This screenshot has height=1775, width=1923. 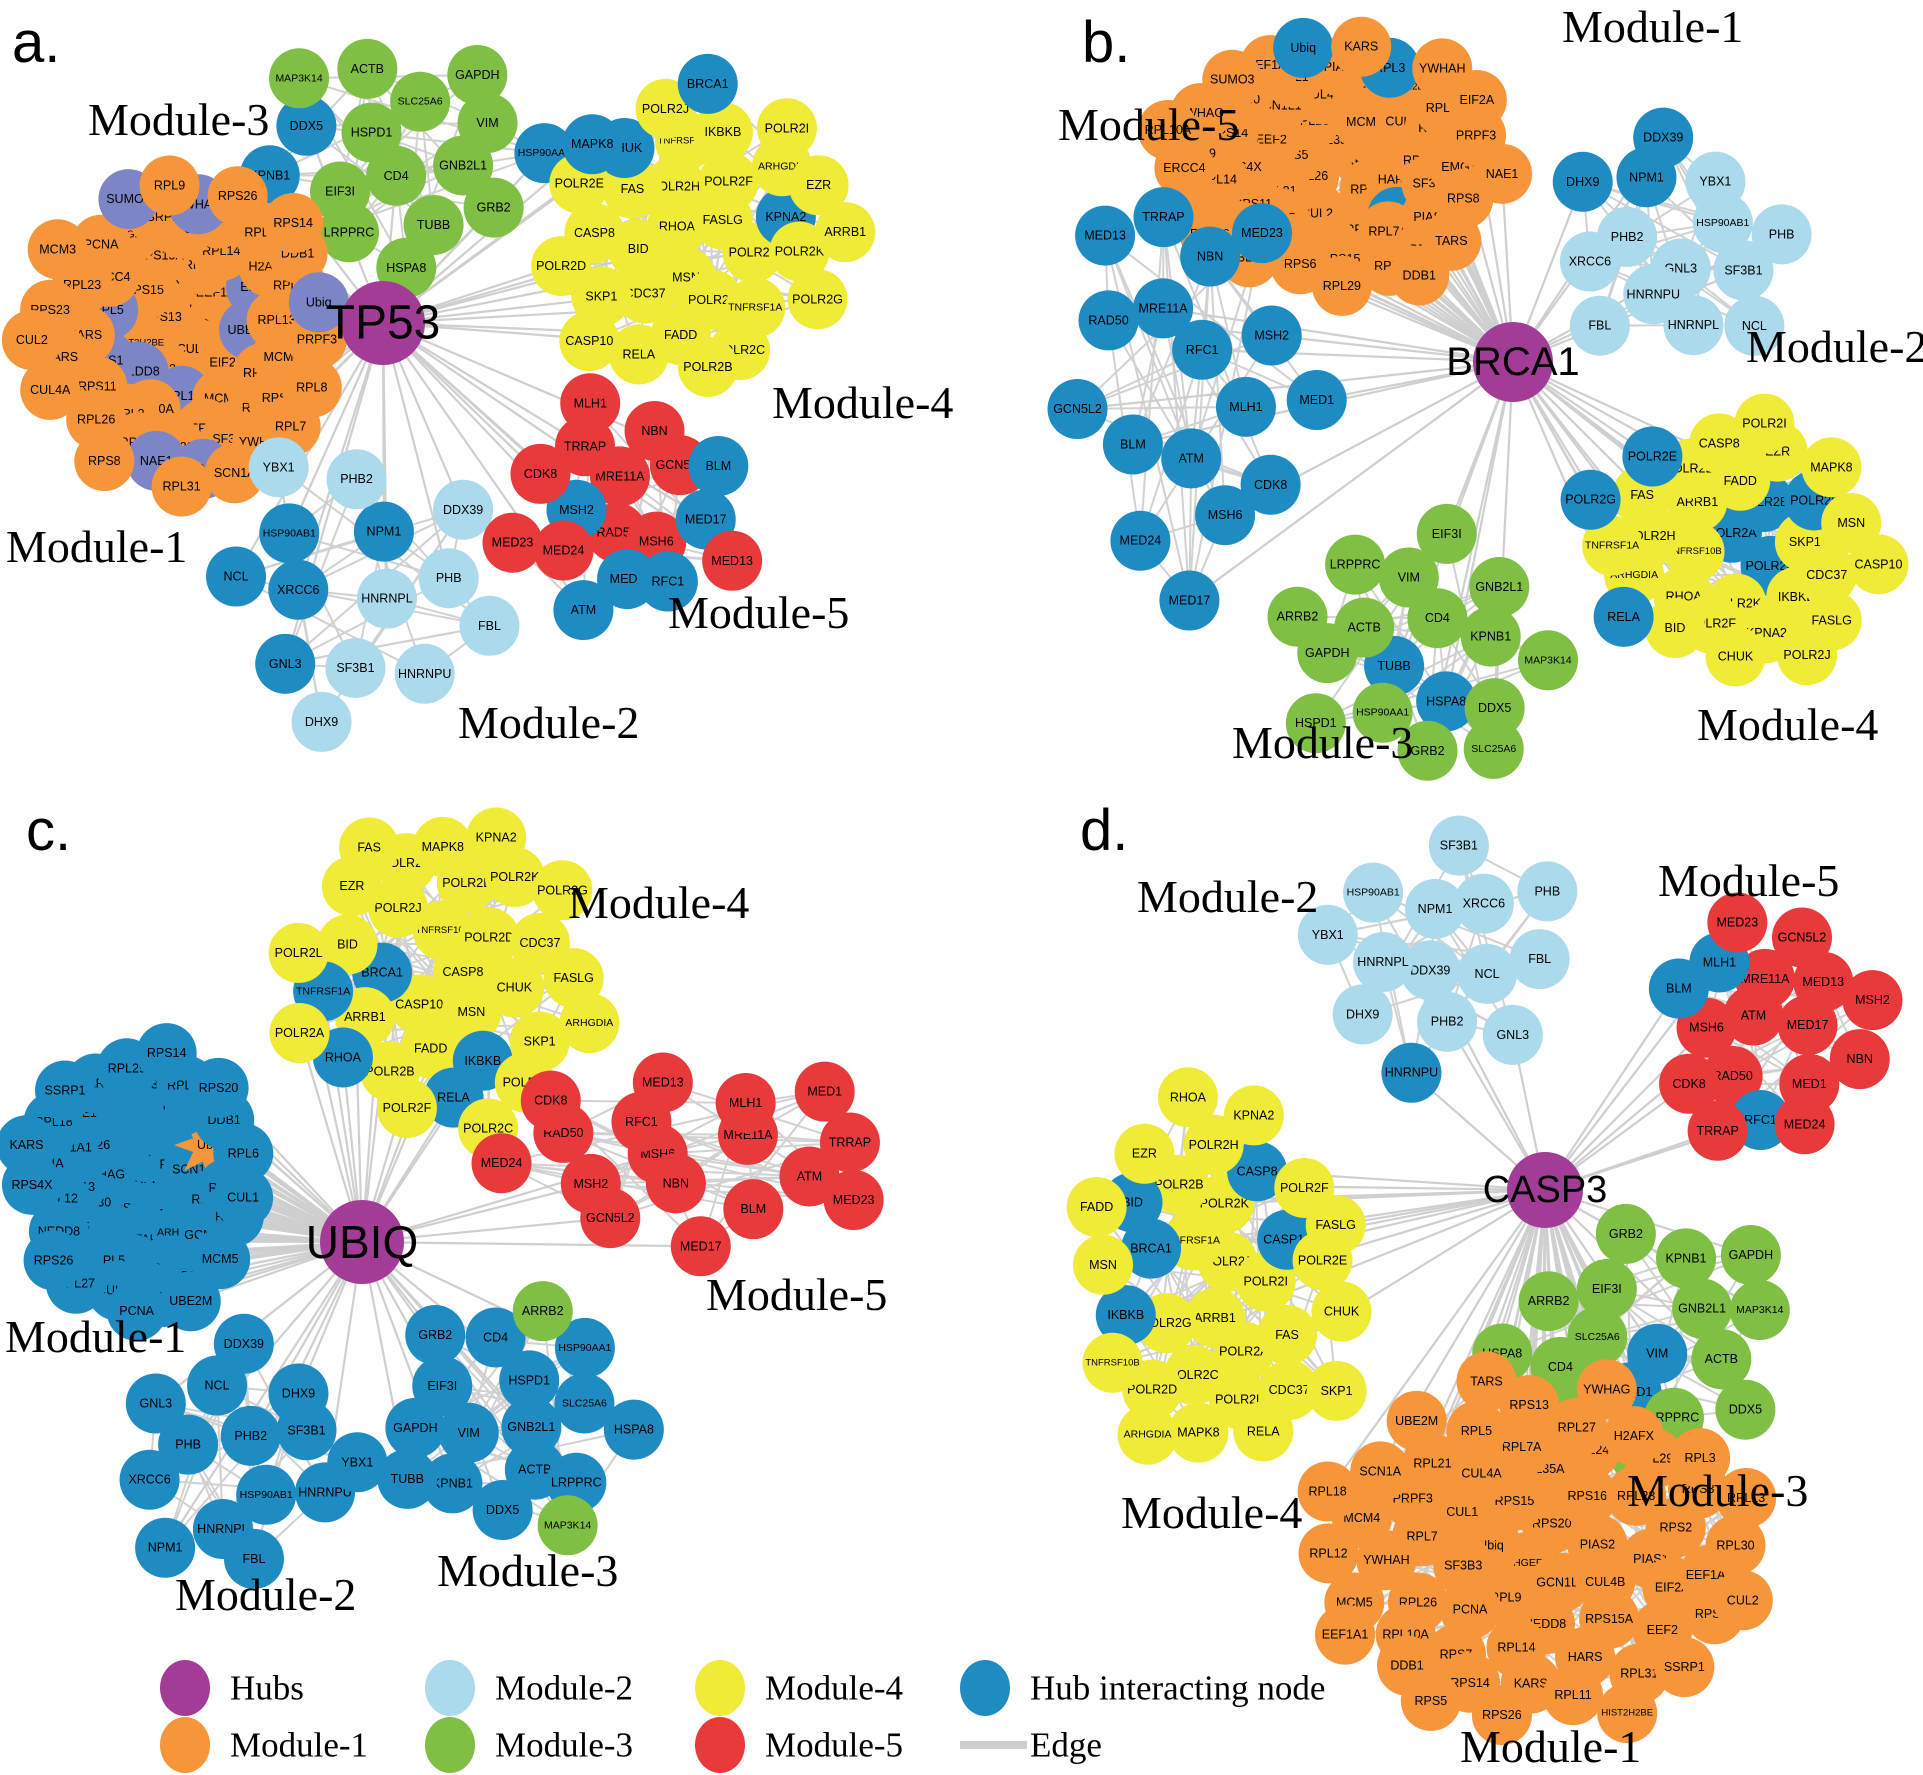 I want to click on node-rps8: RPS8, so click(x=104, y=461).